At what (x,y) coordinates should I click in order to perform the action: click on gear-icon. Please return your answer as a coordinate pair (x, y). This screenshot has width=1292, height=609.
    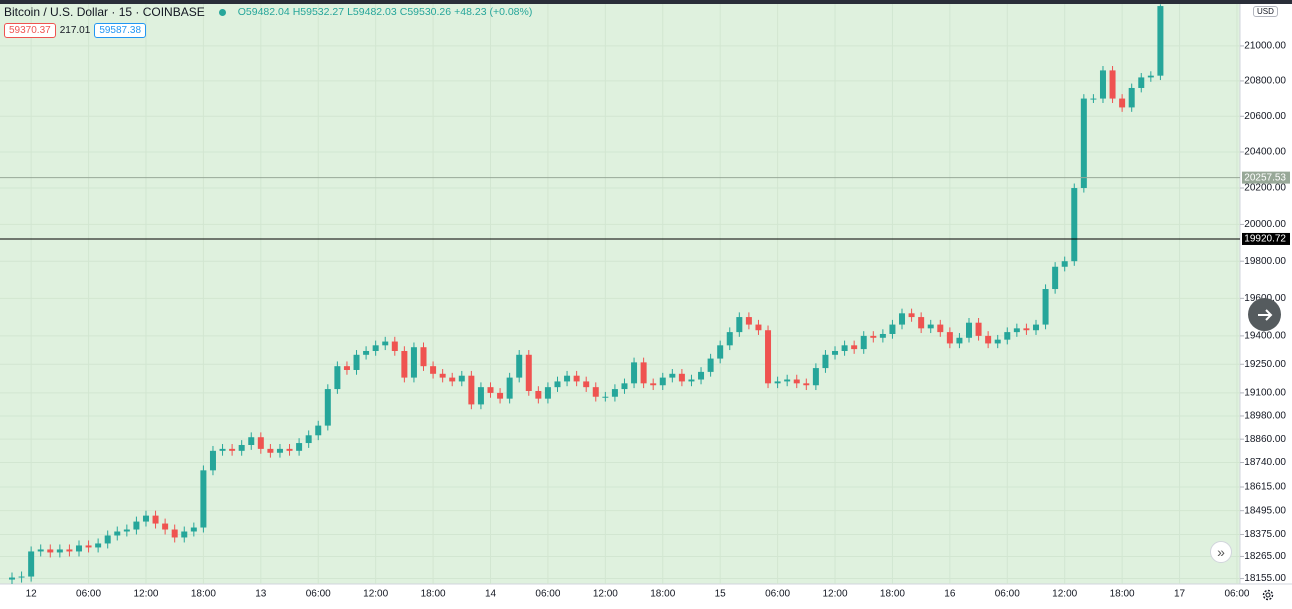
    Looking at the image, I should click on (1268, 595).